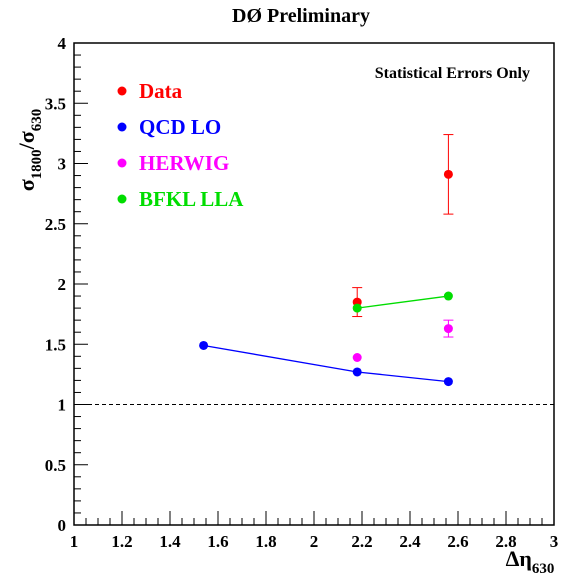  Describe the element at coordinates (161, 91) in the screenshot. I see `legend-label: Data` at that location.